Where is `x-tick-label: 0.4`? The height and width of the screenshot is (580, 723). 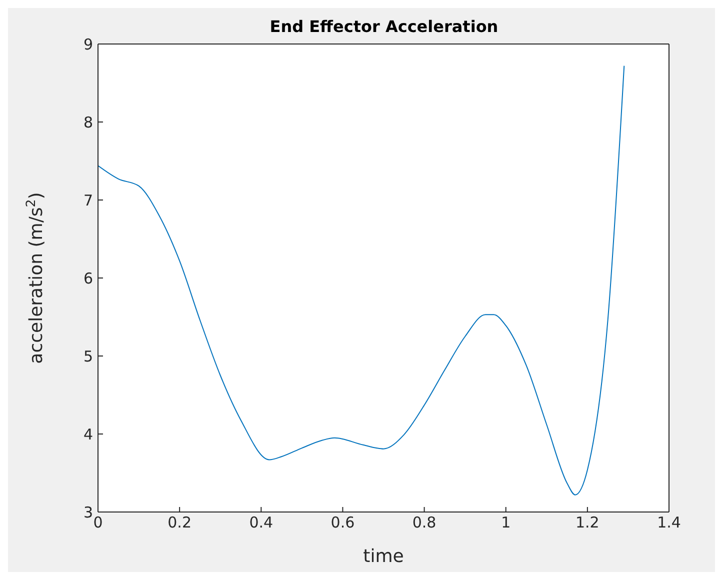
x-tick-label: 0.4 is located at coordinates (261, 523).